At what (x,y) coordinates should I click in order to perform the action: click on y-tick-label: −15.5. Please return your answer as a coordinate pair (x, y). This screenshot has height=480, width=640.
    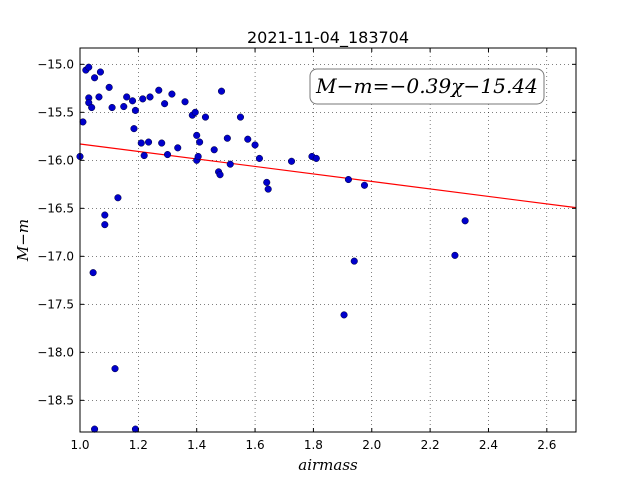
    Looking at the image, I should click on (55, 112).